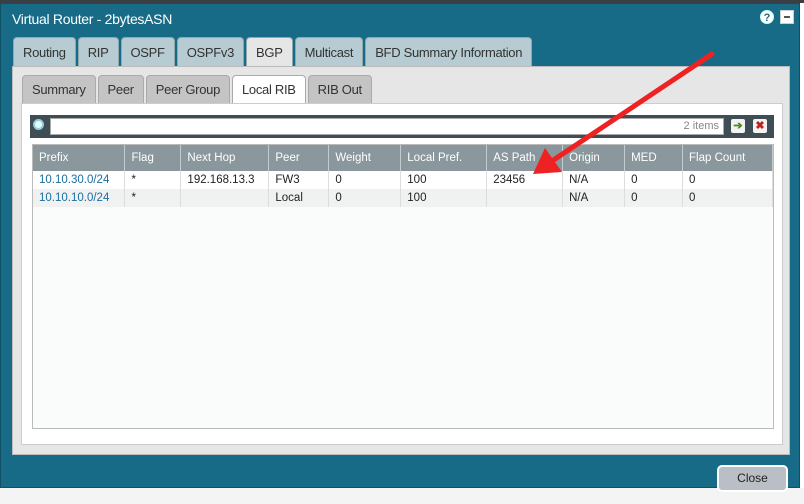  Describe the element at coordinates (701, 126) in the screenshot. I see `item-count: 2 items` at that location.